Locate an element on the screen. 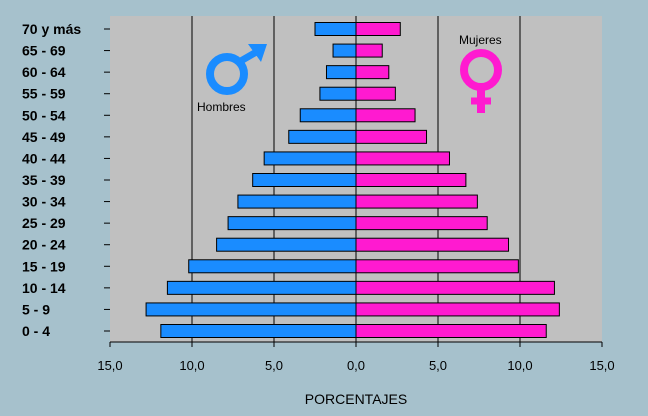  age-group-label: 55 - 59 is located at coordinates (44, 94).